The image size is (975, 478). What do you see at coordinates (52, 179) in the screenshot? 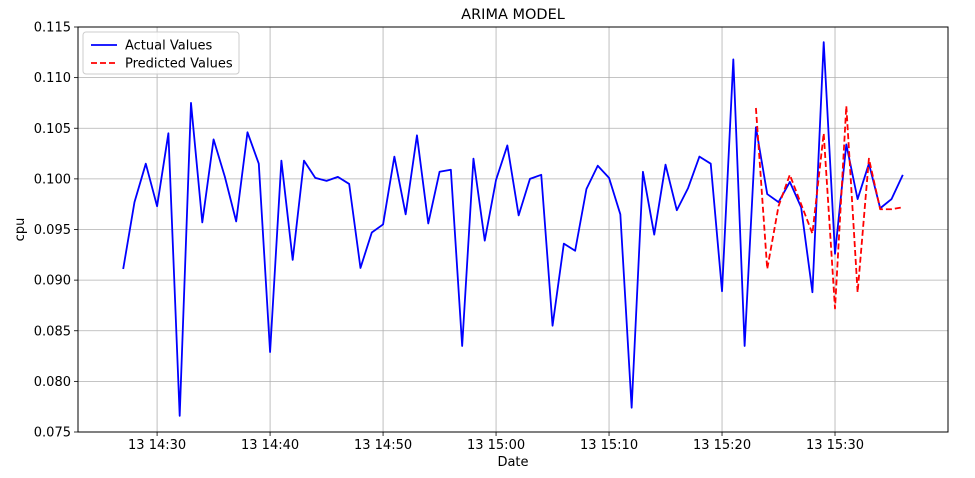
I see `y-tick-label: 0.100` at bounding box center [52, 179].